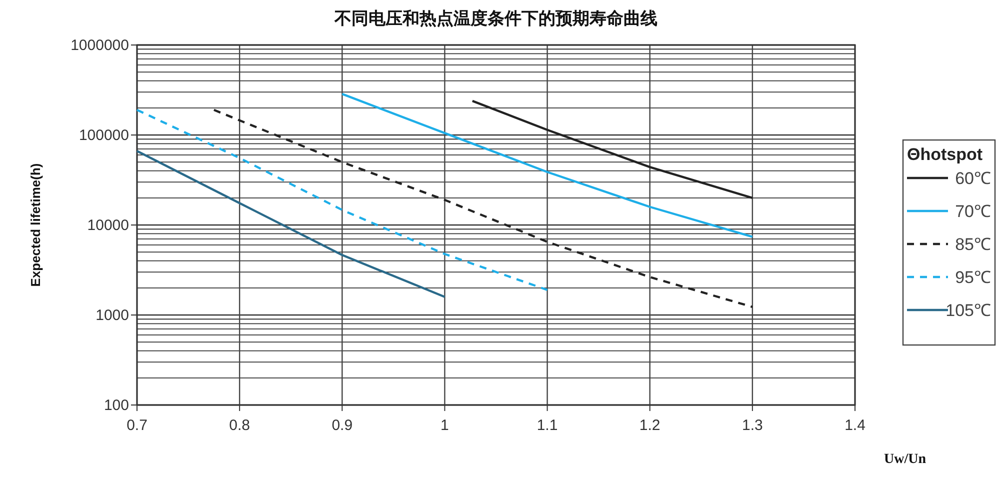 This screenshot has height=487, width=1000. I want to click on legend-label: 95℃, so click(973, 277).